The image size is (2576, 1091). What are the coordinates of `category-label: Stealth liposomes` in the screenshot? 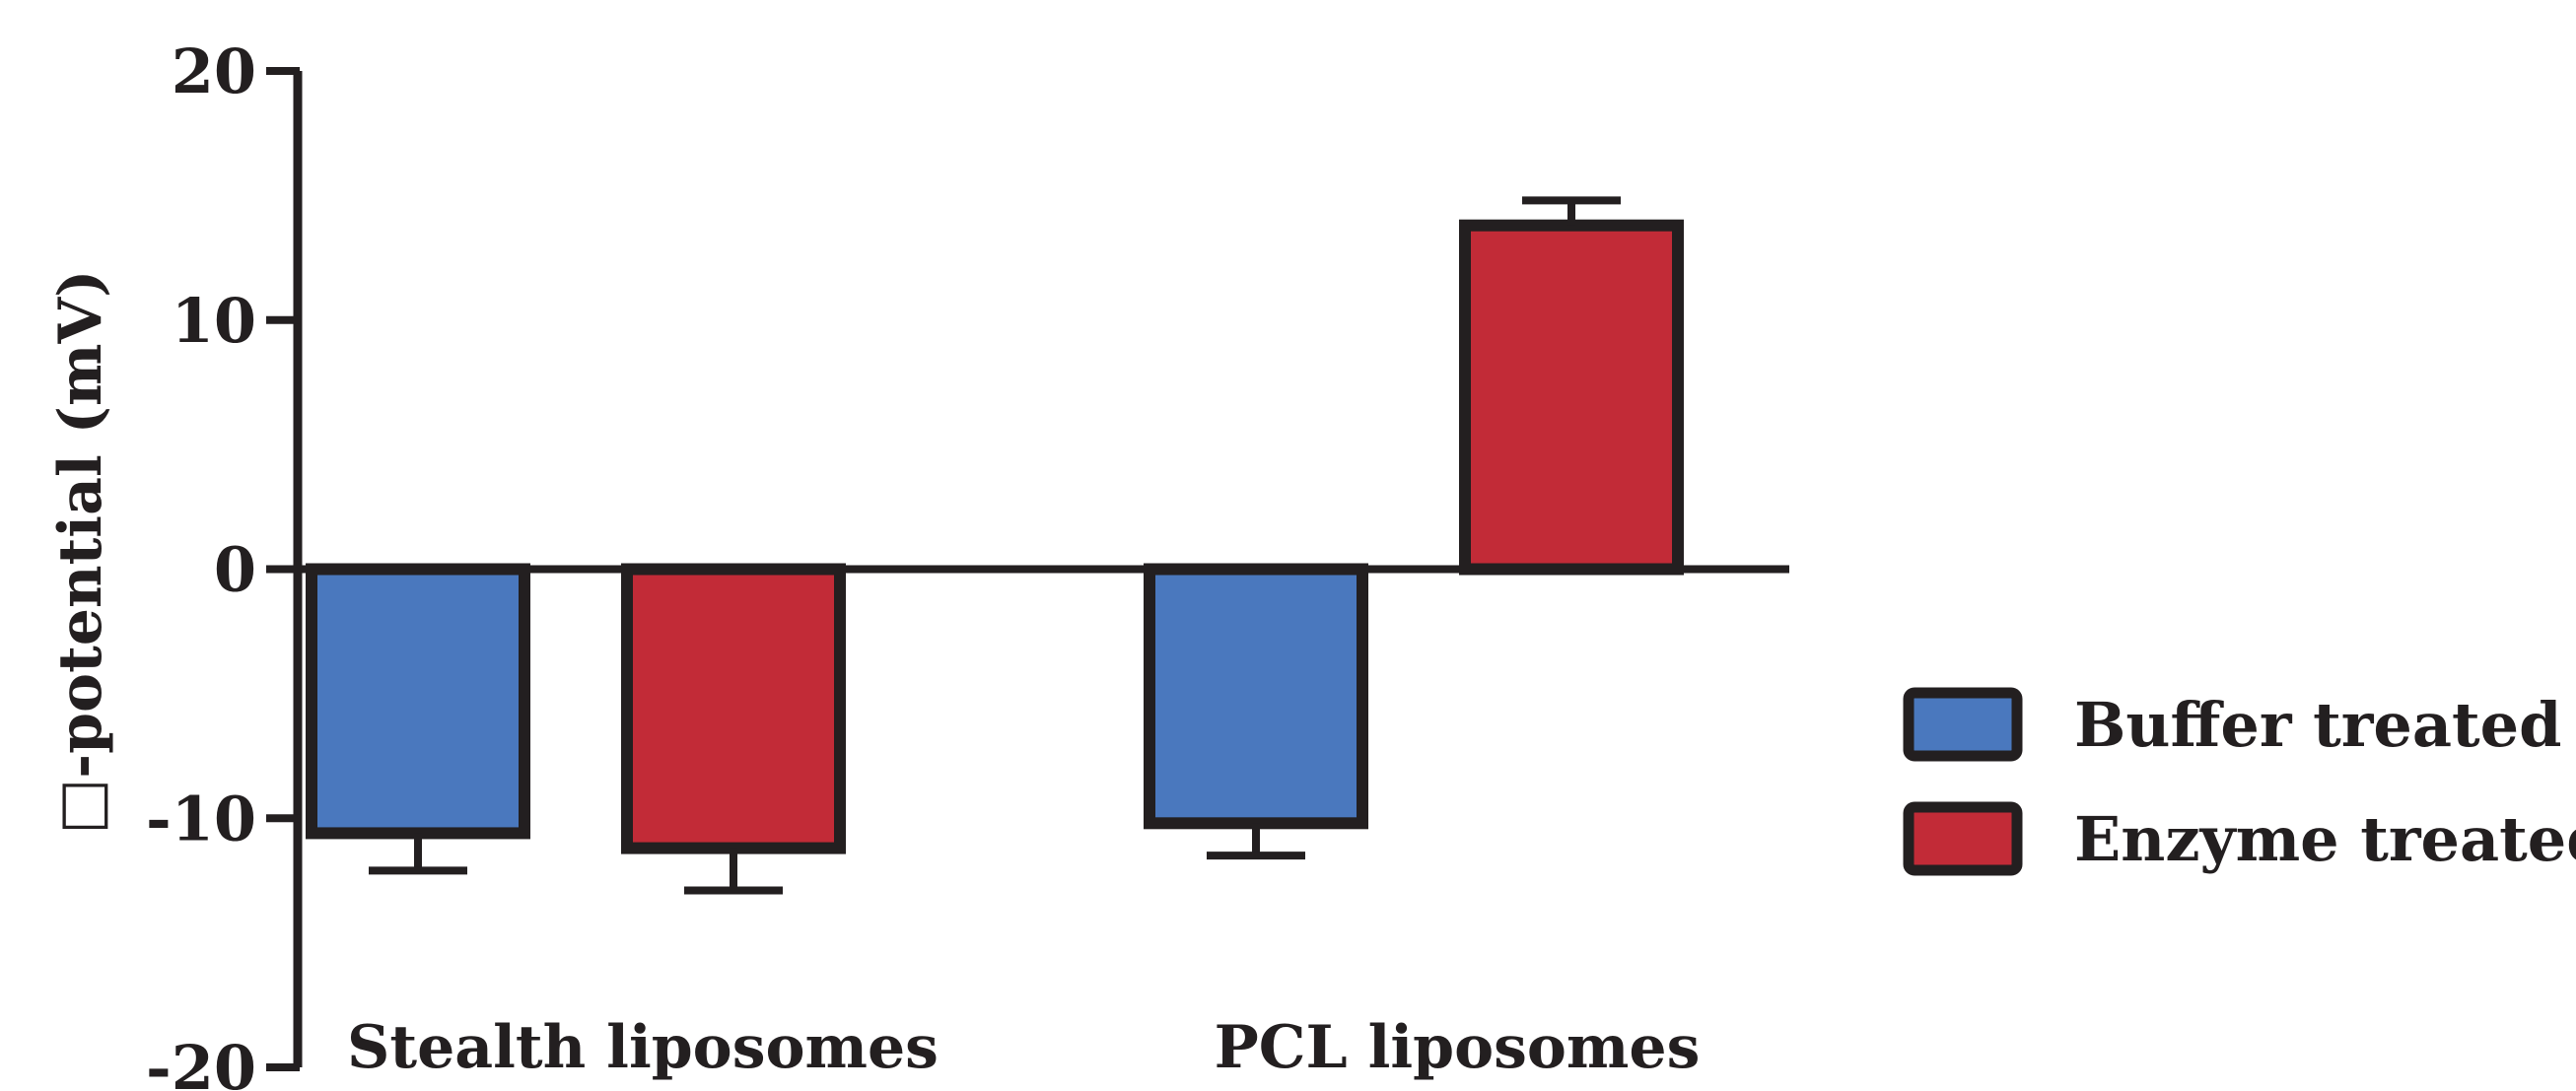 It's located at (643, 1047).